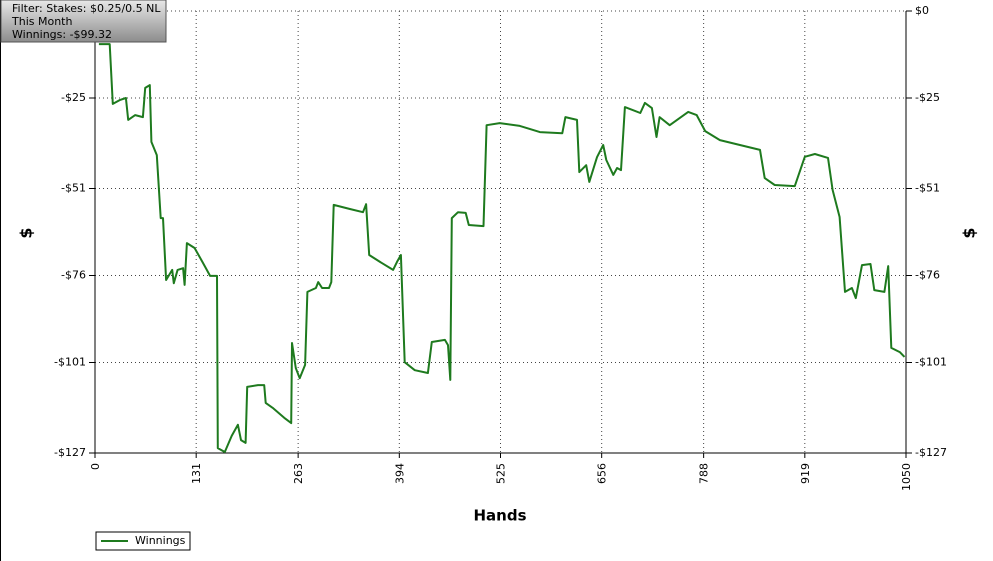 Image resolution: width=993 pixels, height=561 pixels. Describe the element at coordinates (160, 540) in the screenshot. I see `legend-label: Winnings` at that location.